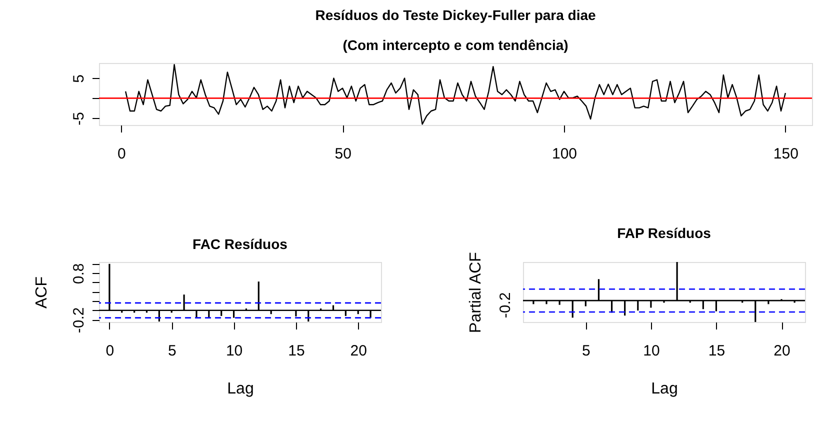 The height and width of the screenshot is (428, 821). What do you see at coordinates (240, 244) in the screenshot?
I see `chart-title: FAC Resíduos` at bounding box center [240, 244].